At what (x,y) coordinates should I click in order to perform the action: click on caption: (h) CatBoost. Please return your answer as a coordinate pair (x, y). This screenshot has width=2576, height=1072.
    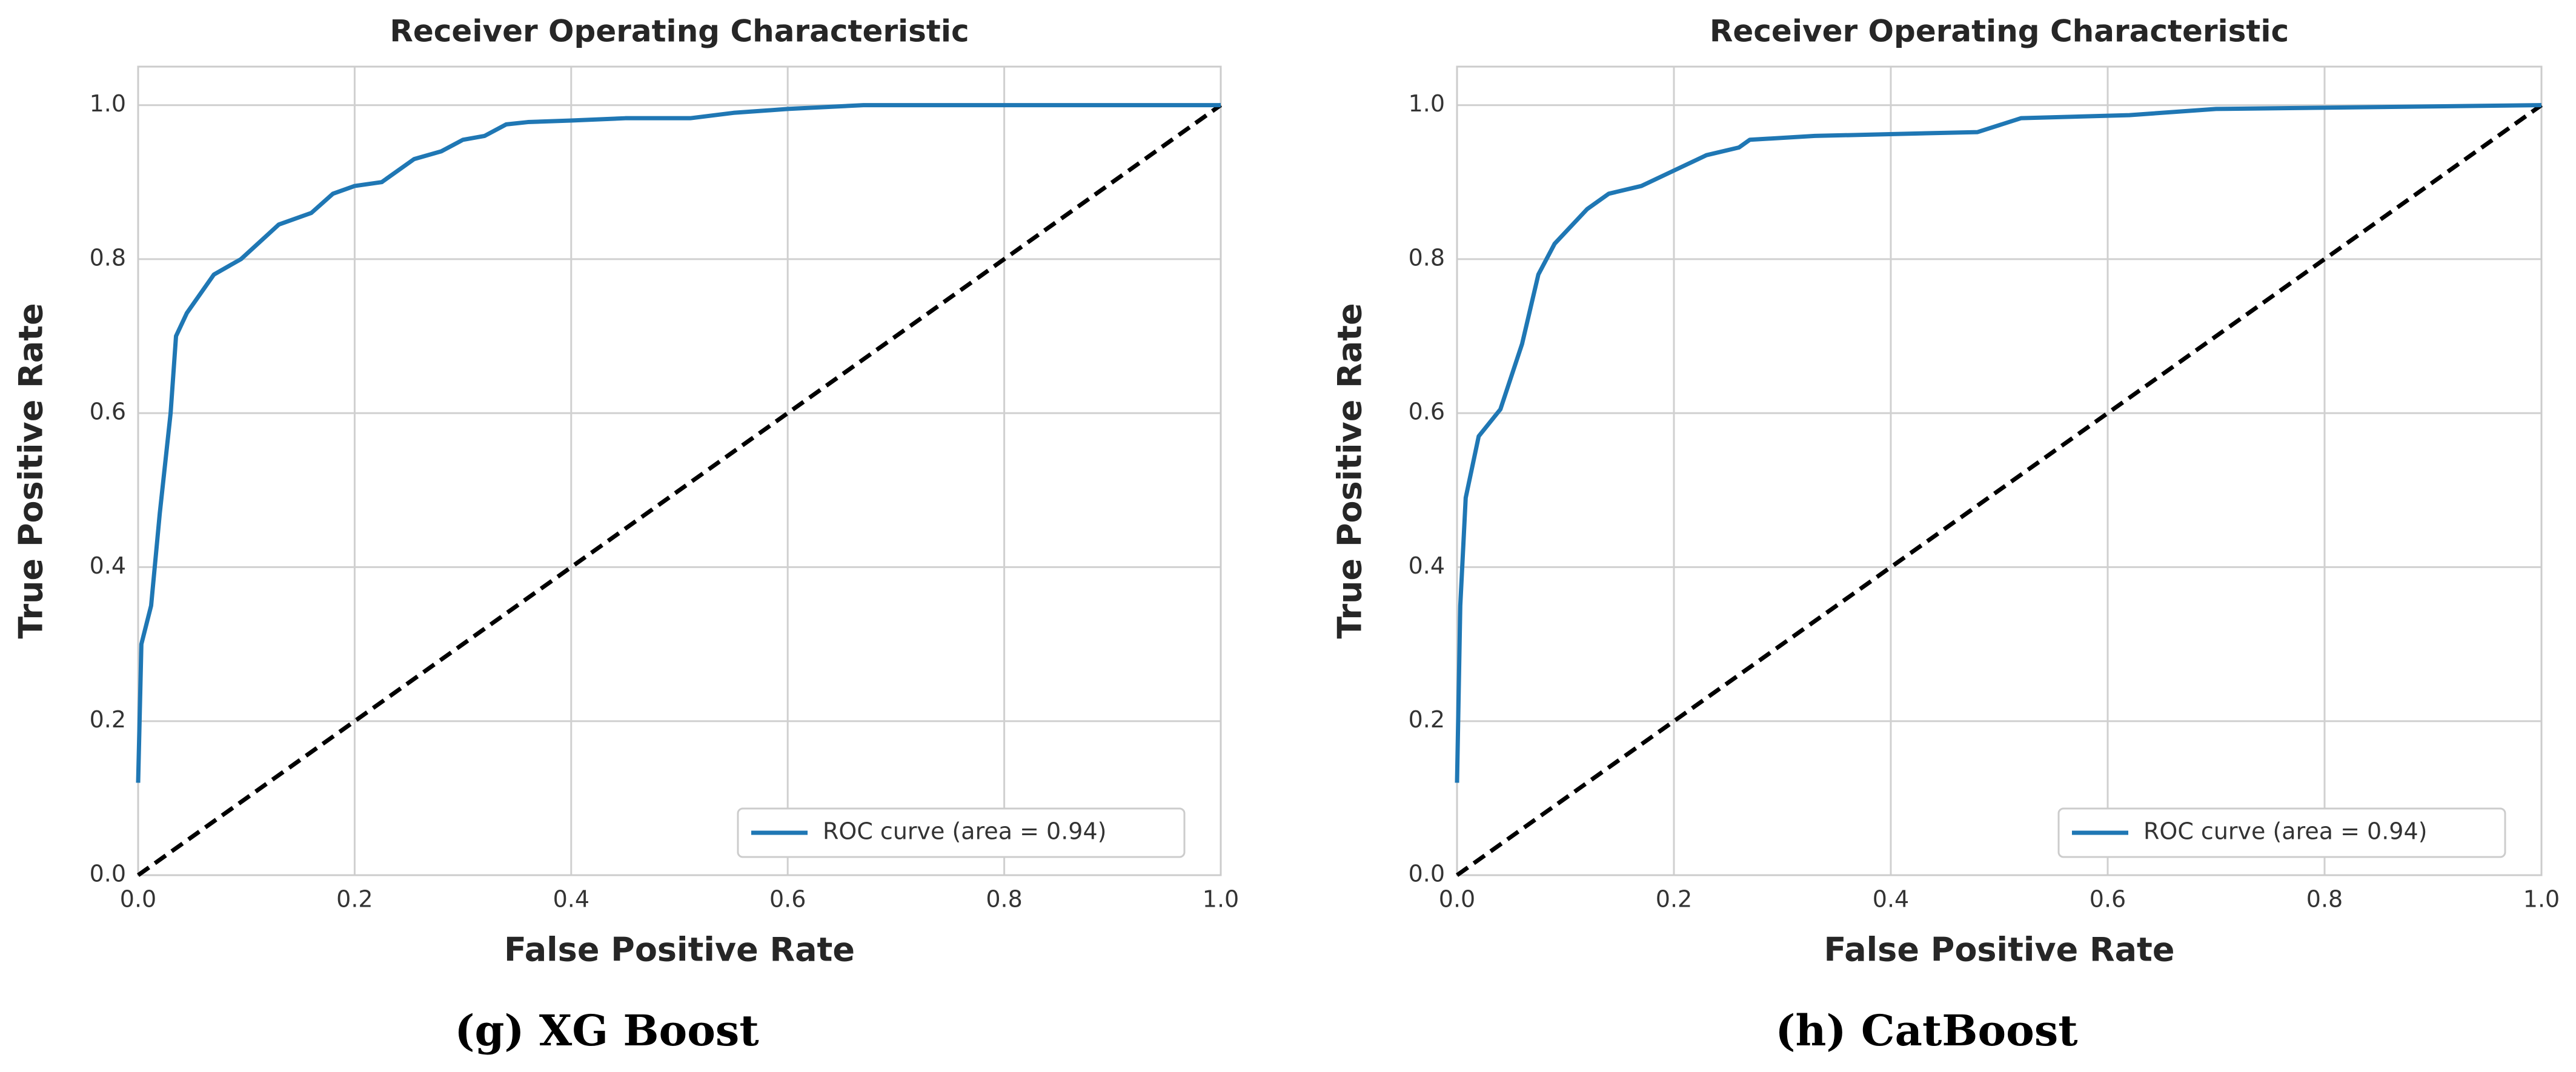
    Looking at the image, I should click on (1926, 1030).